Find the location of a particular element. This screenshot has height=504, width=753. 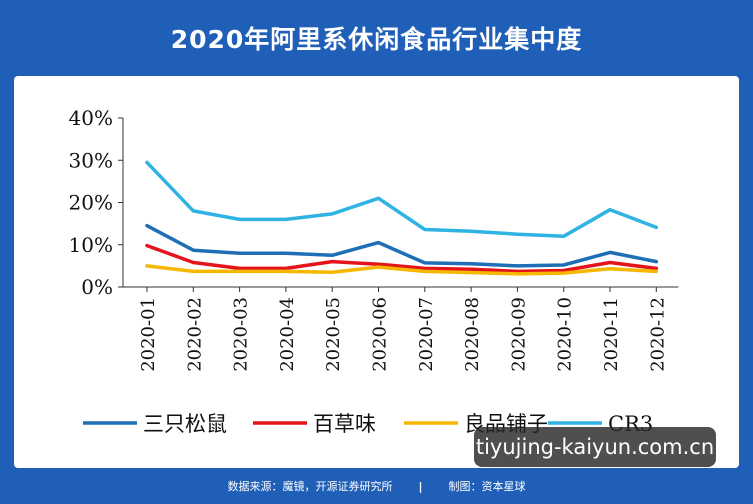

x-tick-label: 2020-02 is located at coordinates (194, 334).